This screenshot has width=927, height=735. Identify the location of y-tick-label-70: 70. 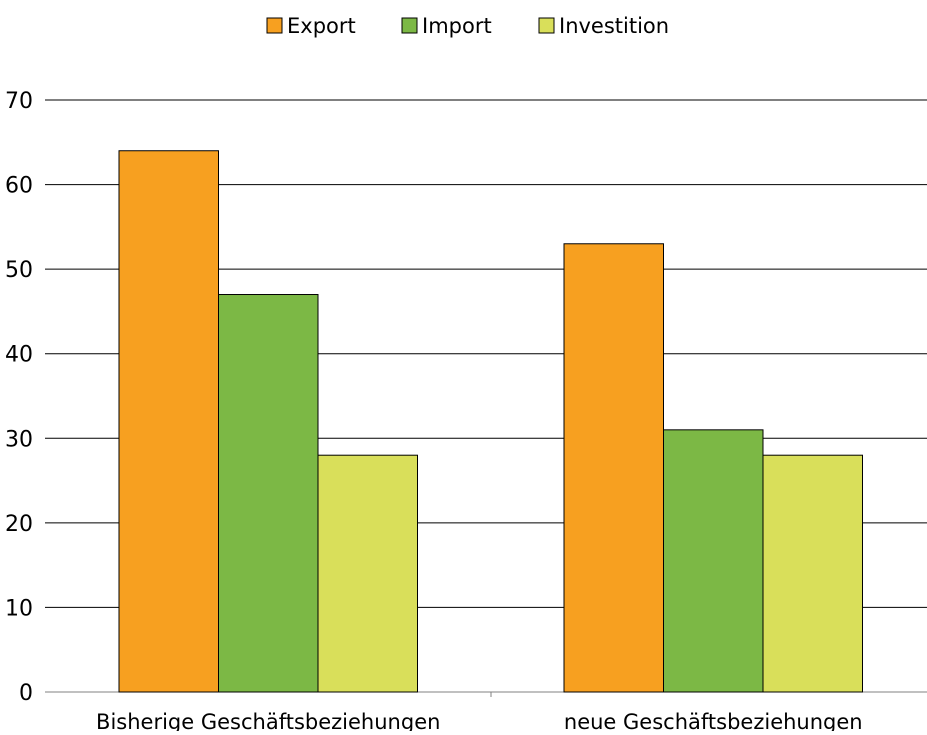
(19, 101).